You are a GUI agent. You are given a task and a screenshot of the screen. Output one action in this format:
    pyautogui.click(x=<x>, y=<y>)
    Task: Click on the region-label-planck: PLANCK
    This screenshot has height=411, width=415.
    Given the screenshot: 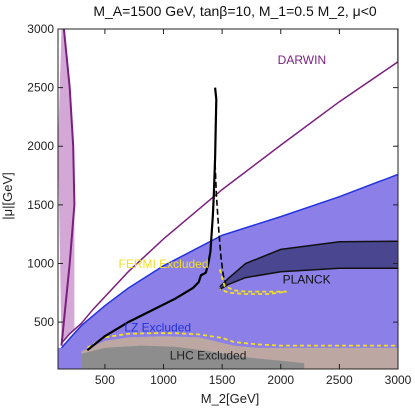 What is the action you would take?
    pyautogui.click(x=307, y=279)
    